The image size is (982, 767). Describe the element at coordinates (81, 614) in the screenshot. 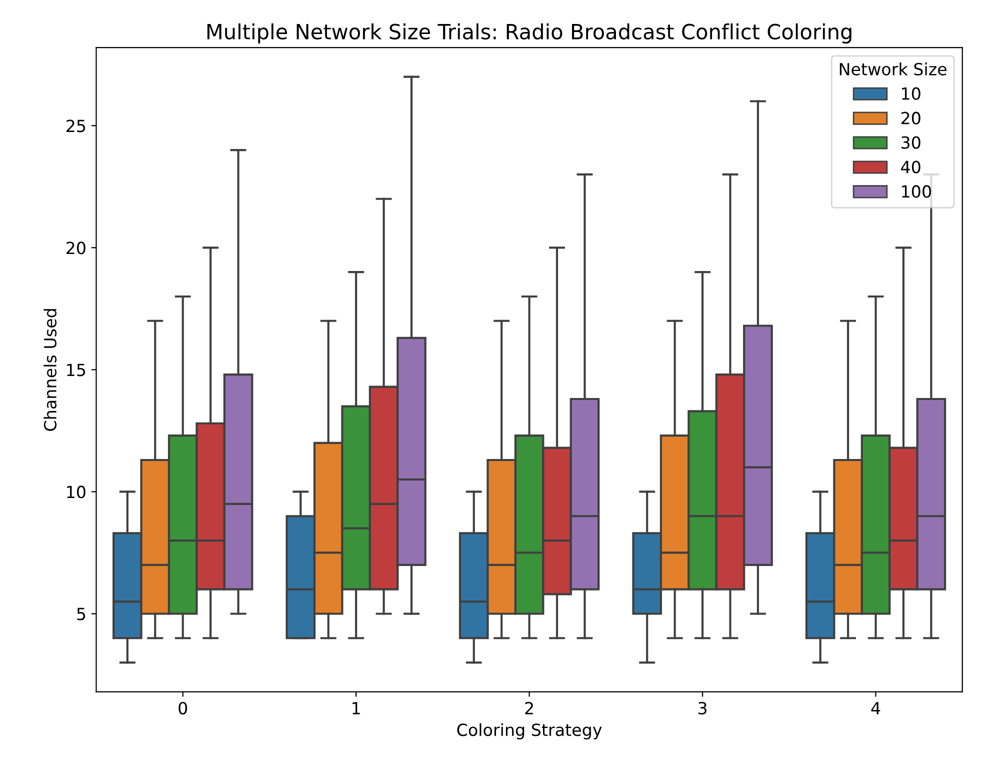

I see `y-tick-label: 5` at that location.